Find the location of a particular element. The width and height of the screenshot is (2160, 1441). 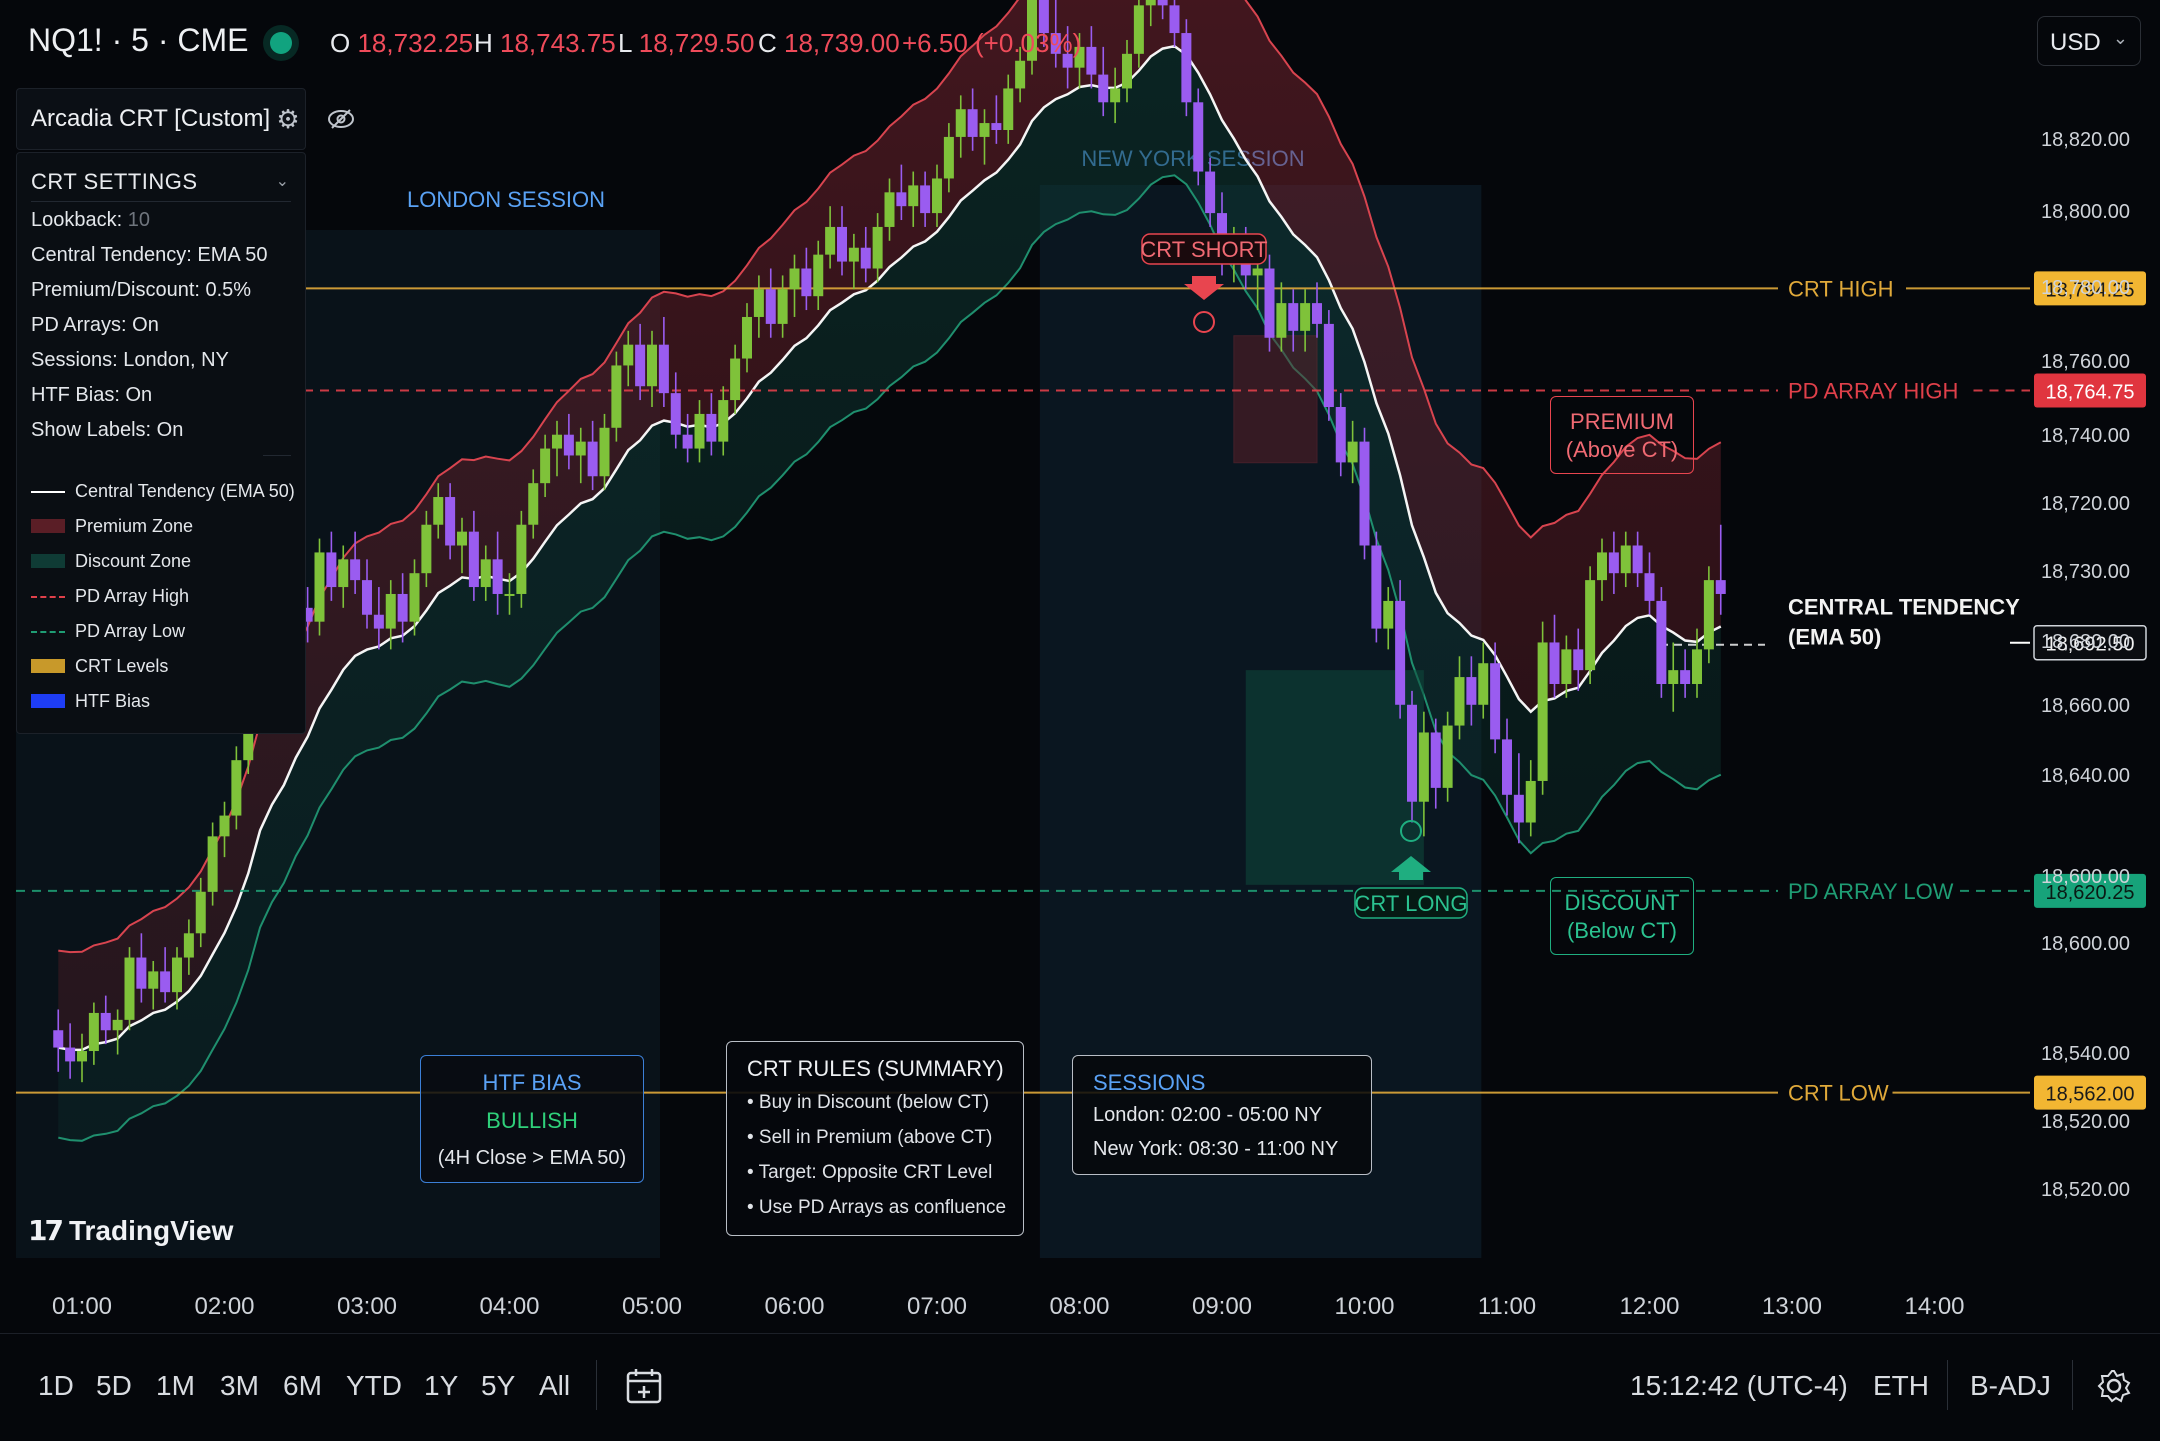

range-1m: 1M is located at coordinates (175, 1385).